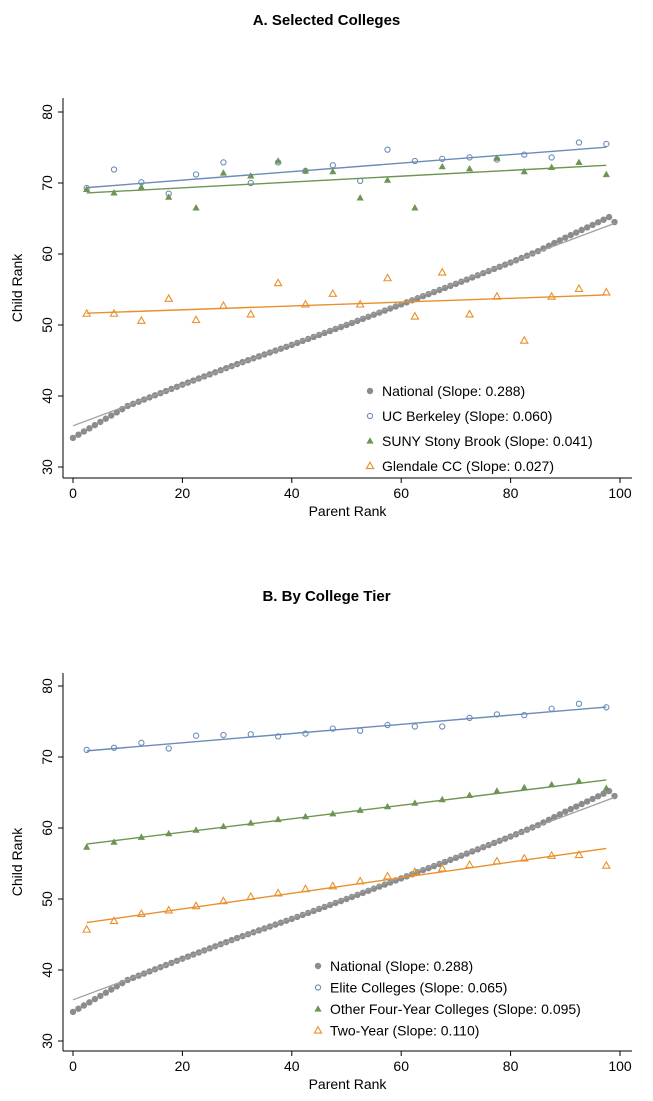 Image resolution: width=653 pixels, height=1101 pixels. What do you see at coordinates (401, 493) in the screenshot?
I see `chart0-x-tick-label: 60` at bounding box center [401, 493].